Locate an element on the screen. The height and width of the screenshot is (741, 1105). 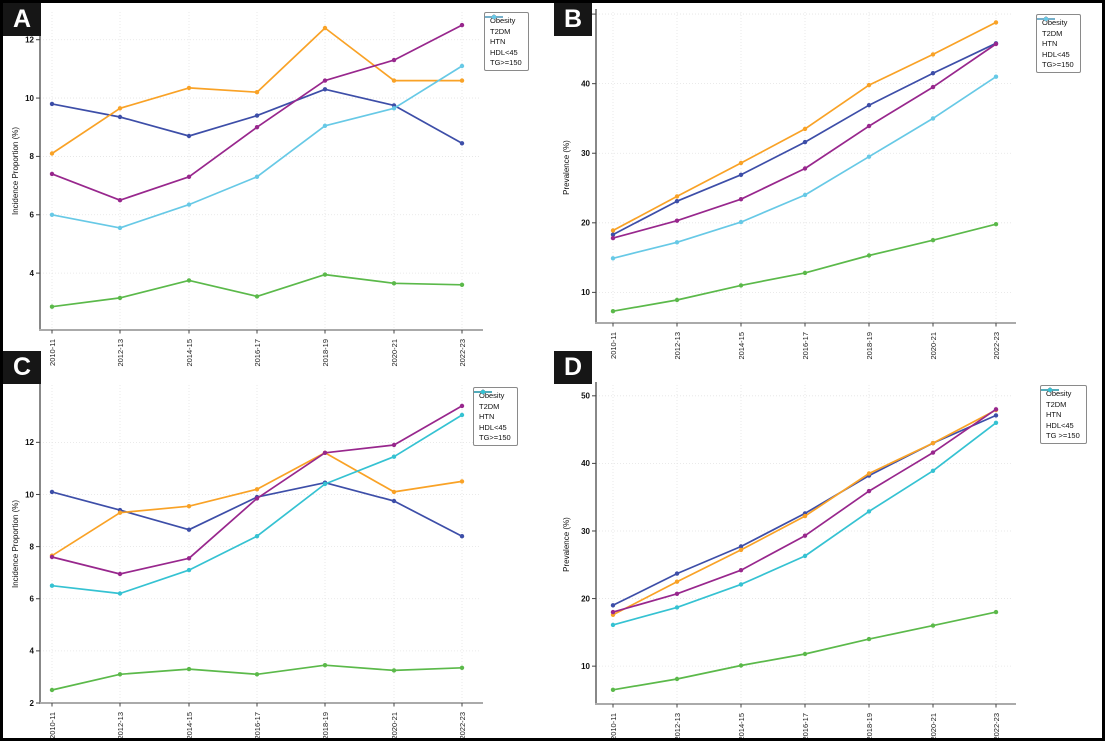
legend-item-tg-150: TG >=150 is located at coordinates (1060, 413).